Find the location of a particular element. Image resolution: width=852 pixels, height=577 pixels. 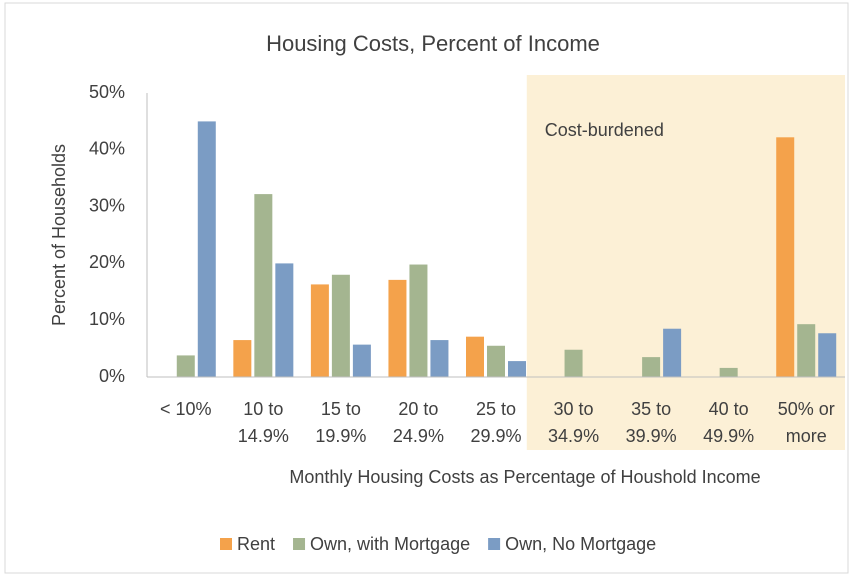

y-tick-label: 0% is located at coordinates (112, 376).